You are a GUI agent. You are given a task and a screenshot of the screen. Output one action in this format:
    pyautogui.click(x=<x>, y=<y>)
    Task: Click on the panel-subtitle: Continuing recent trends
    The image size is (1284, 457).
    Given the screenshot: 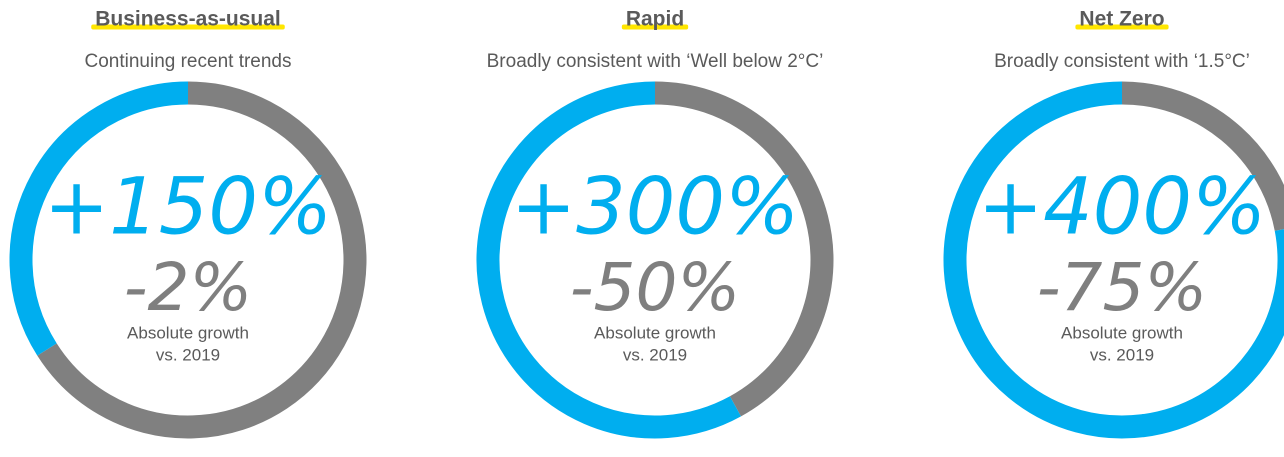 What is the action you would take?
    pyautogui.click(x=187, y=61)
    